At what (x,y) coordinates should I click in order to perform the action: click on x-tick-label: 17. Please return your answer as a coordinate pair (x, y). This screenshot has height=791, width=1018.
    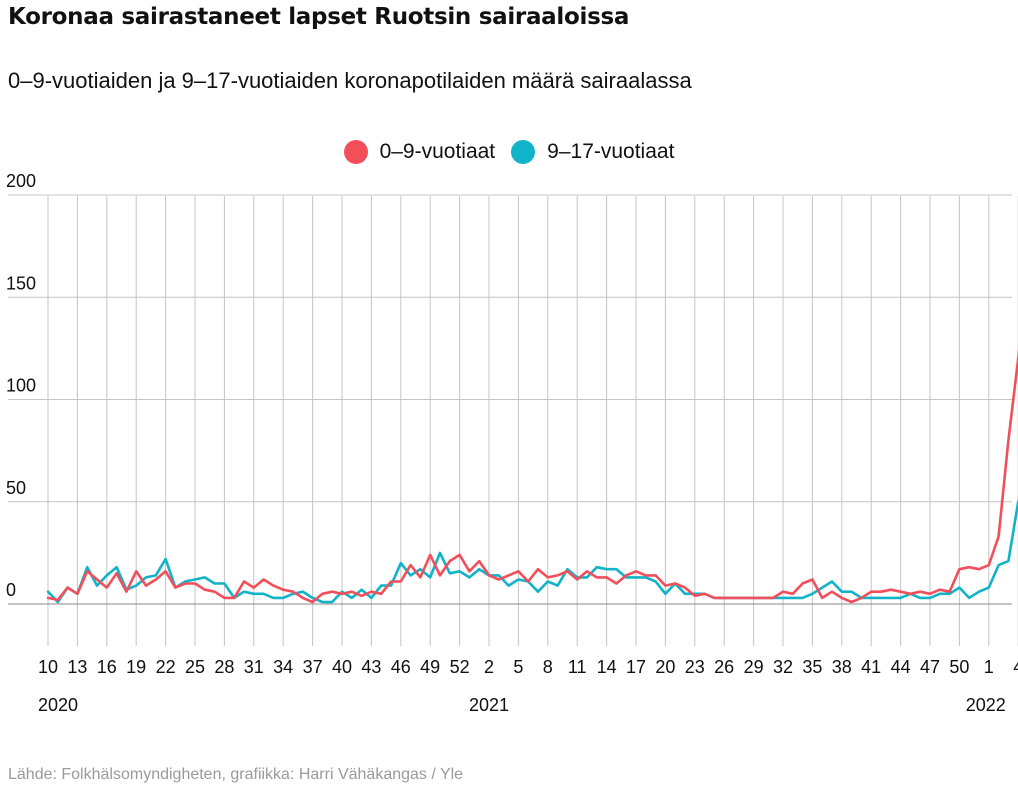
    Looking at the image, I should click on (636, 667).